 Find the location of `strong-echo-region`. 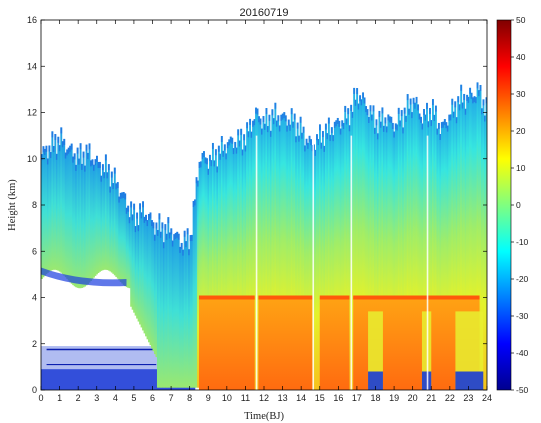

strong-echo-region is located at coordinates (226, 343).